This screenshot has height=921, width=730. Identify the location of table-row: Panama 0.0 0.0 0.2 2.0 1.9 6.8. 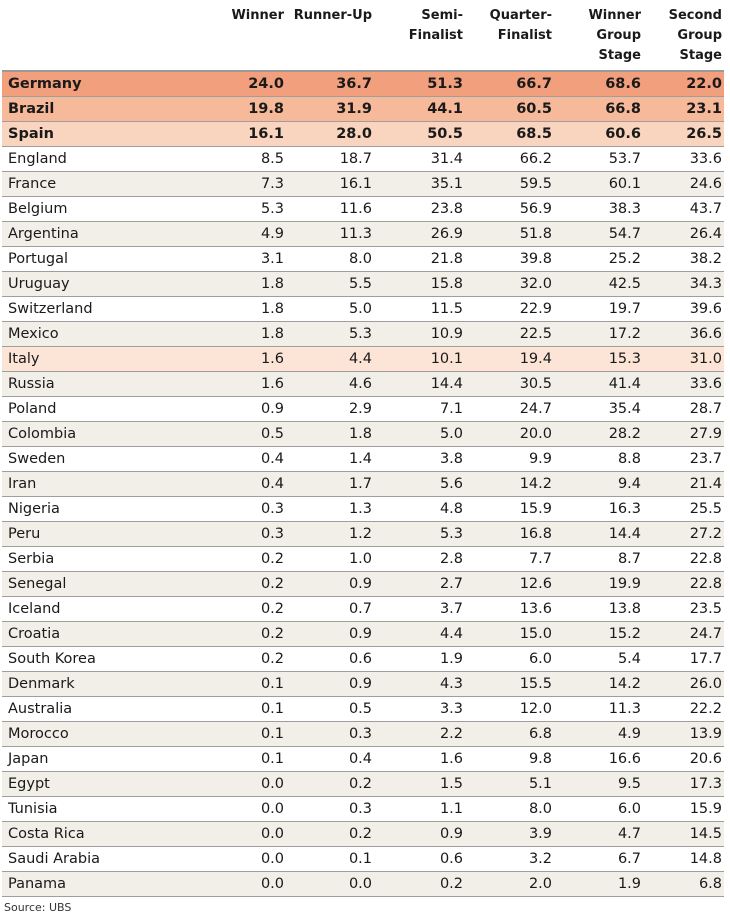
(363, 884).